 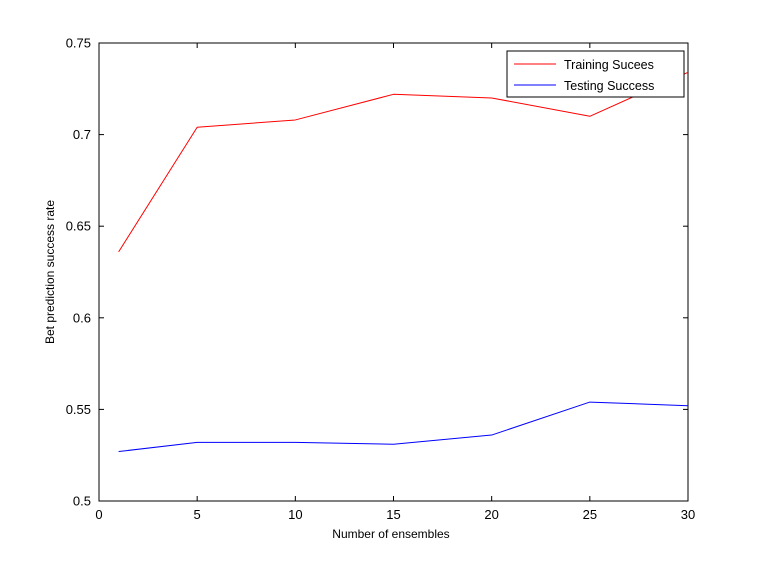 I want to click on x-tick-label: 15, so click(x=393, y=514).